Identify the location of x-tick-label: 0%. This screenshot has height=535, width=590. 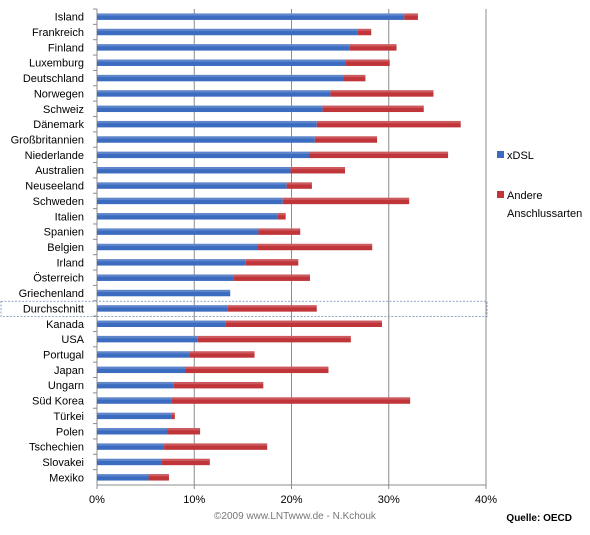
(97, 500).